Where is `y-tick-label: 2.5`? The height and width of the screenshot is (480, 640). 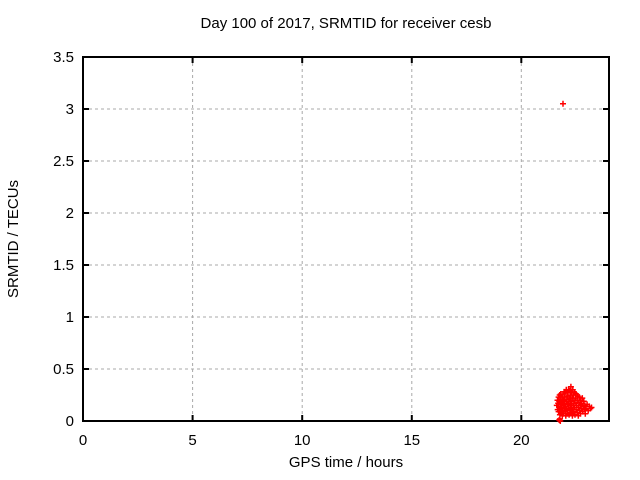 y-tick-label: 2.5 is located at coordinates (63, 161).